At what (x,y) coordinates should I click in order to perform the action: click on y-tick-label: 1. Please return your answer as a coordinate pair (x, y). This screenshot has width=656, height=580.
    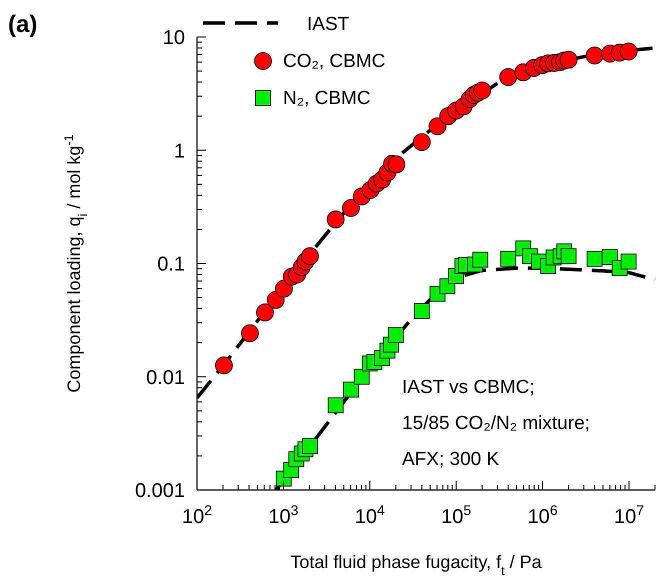
    Looking at the image, I should click on (179, 151).